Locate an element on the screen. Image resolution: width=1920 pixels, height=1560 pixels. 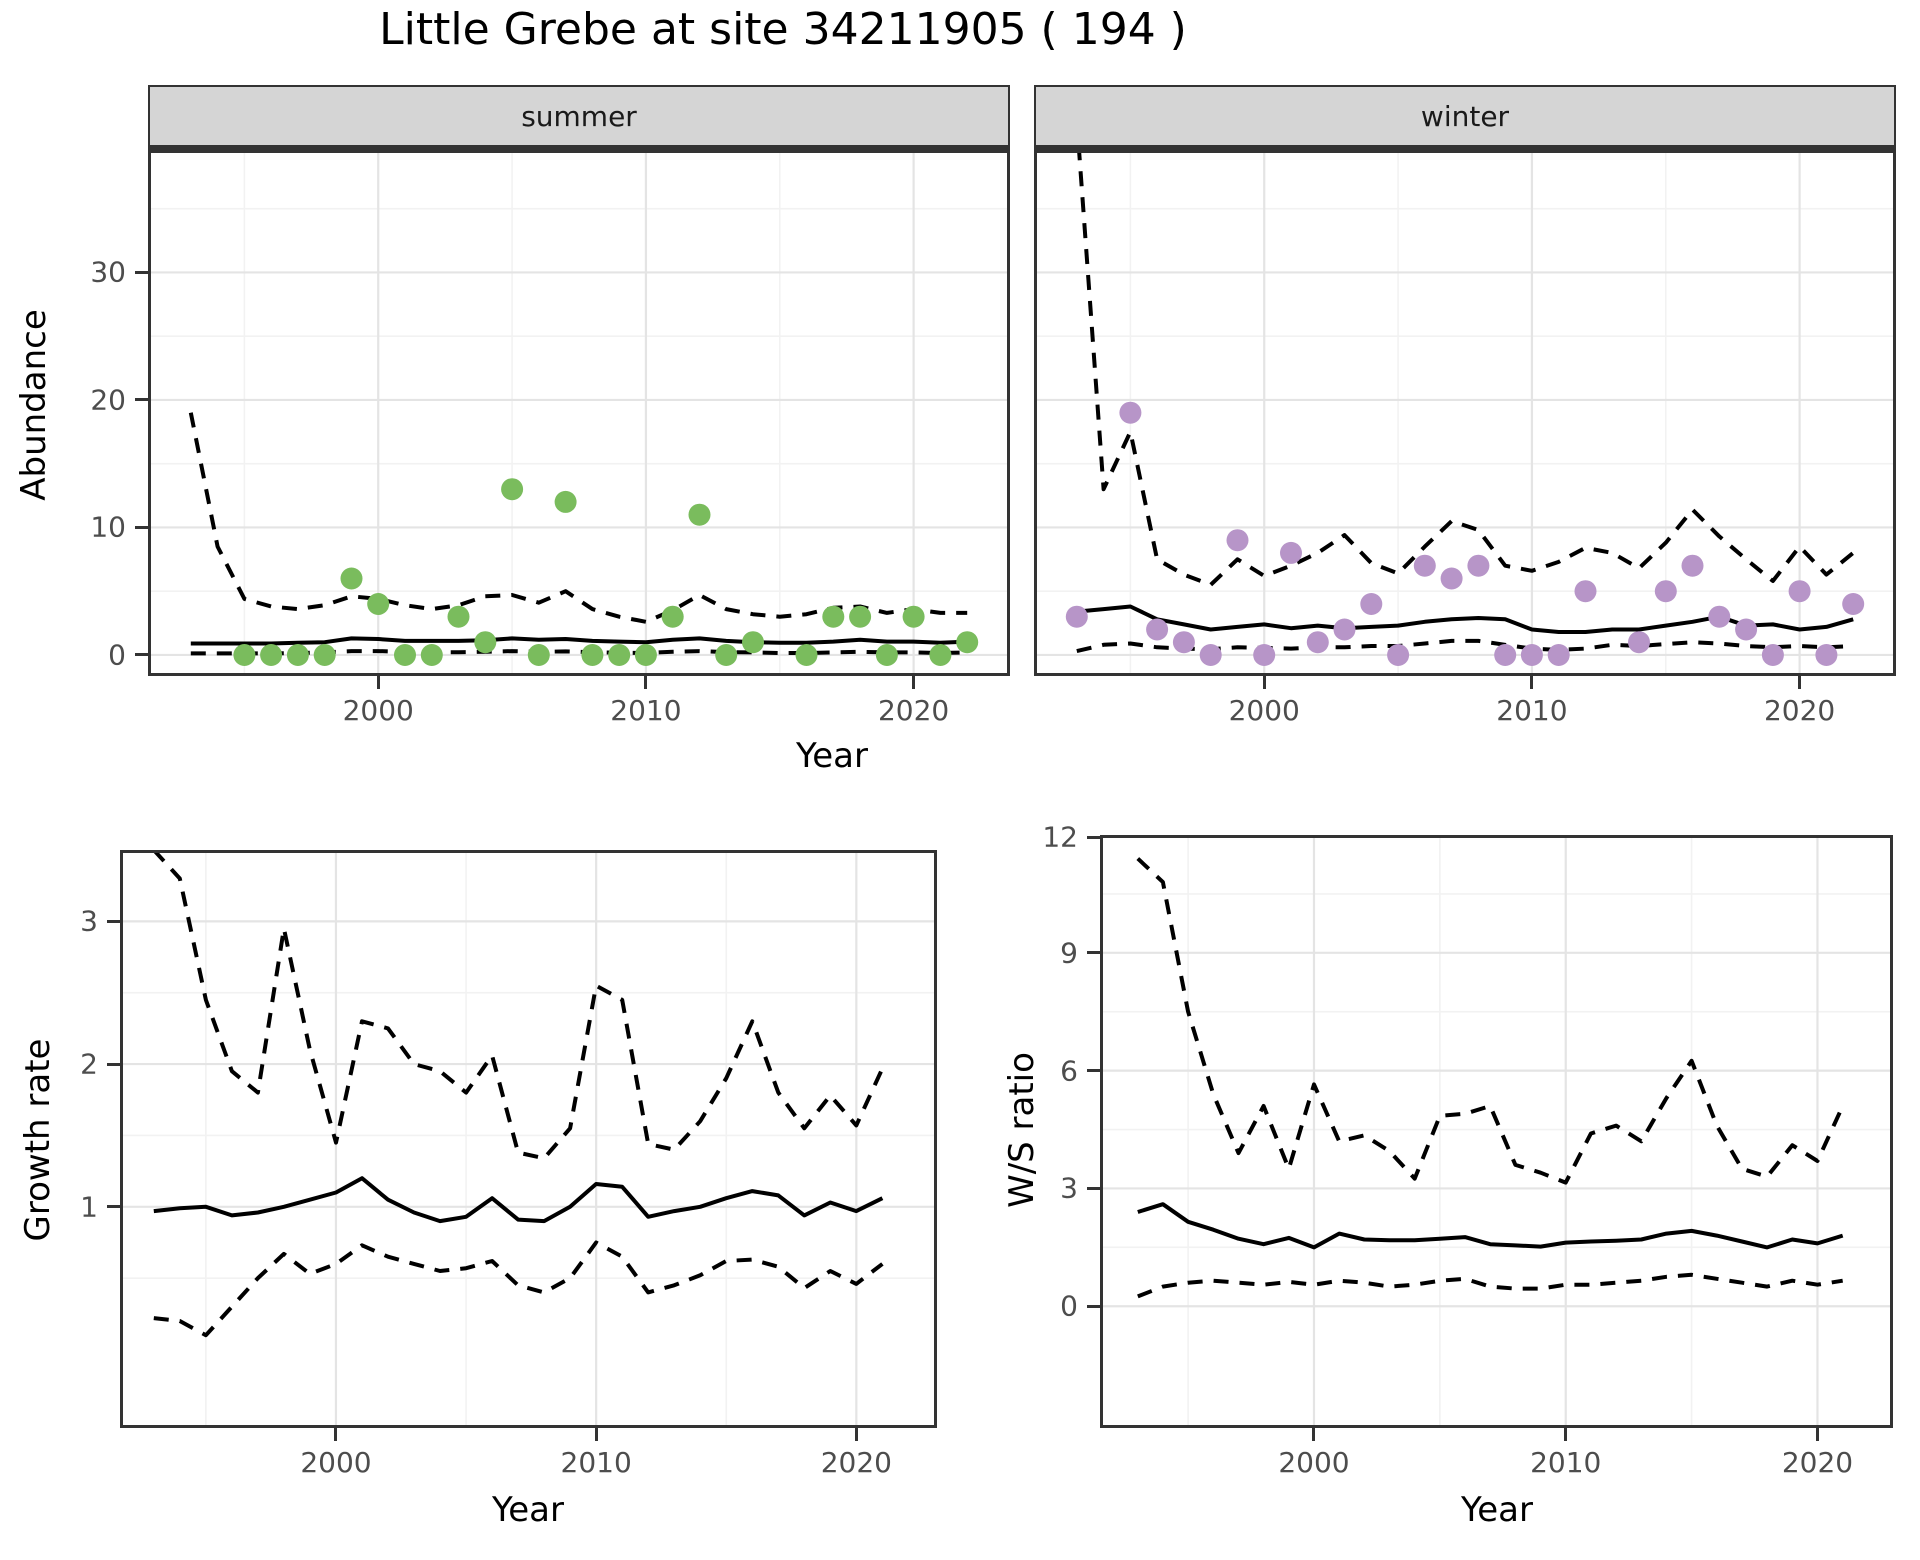
y-tick-label: 12 is located at coordinates (1060, 837).